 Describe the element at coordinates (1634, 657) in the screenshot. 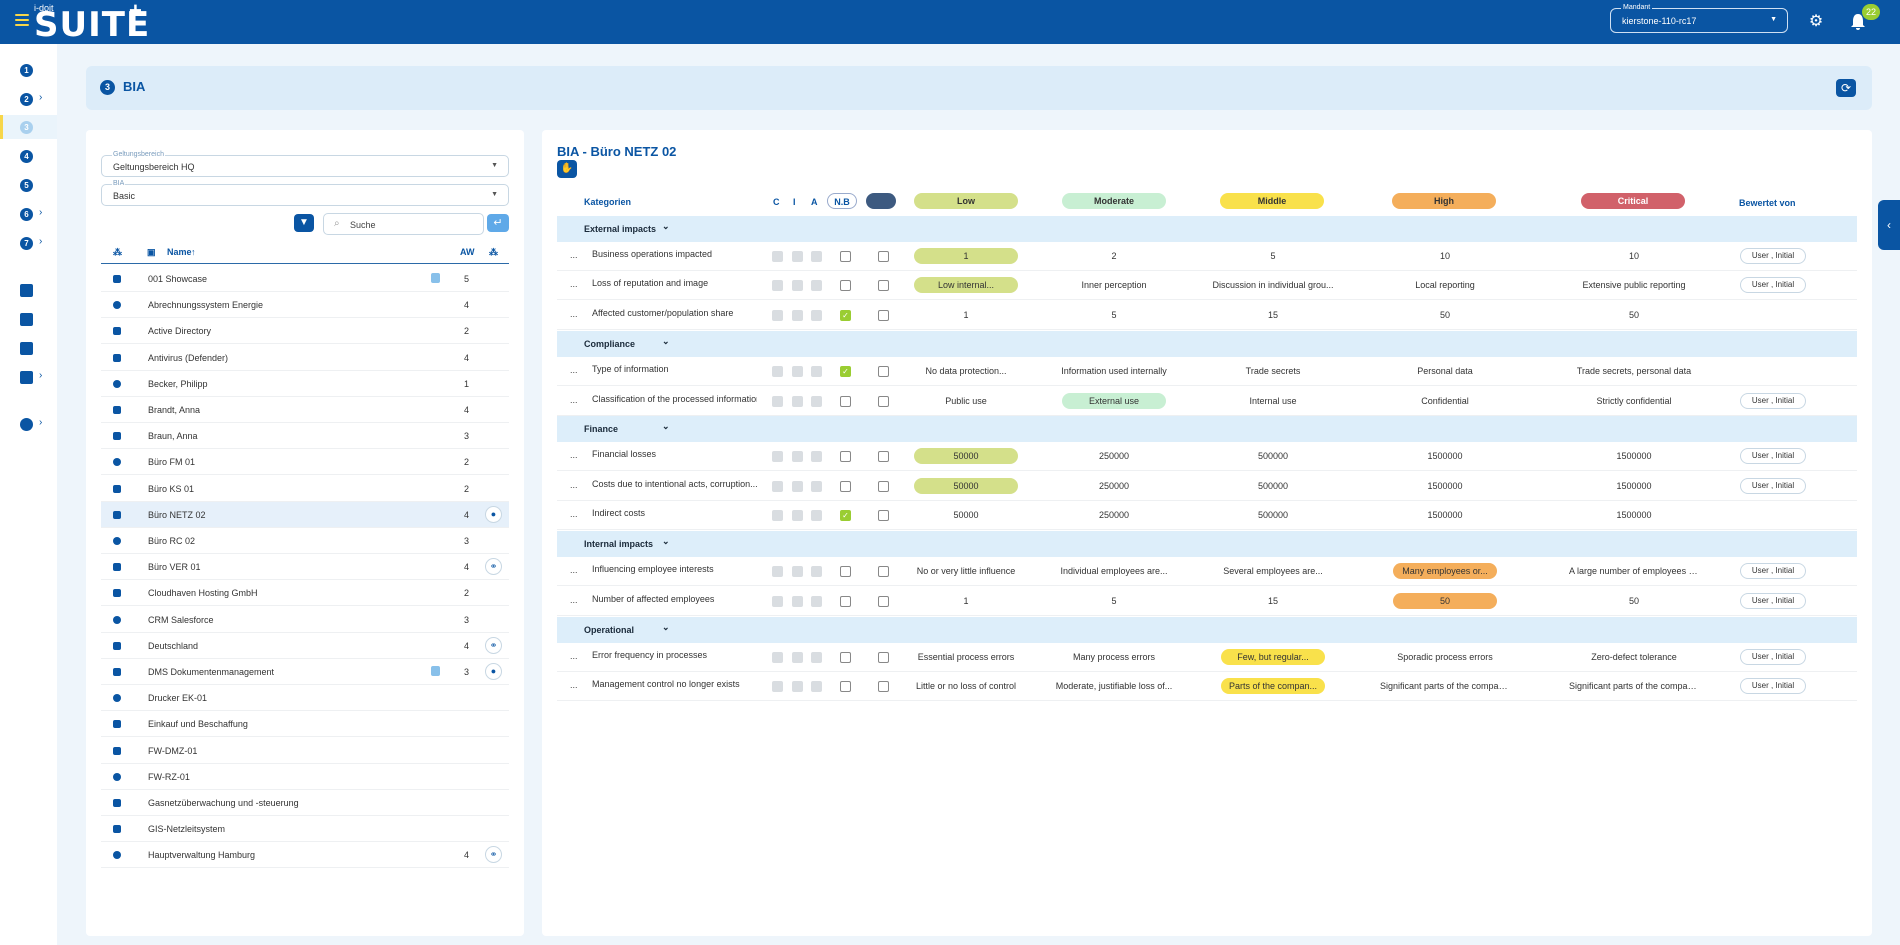

I see `level-cell-critical: Zero-defect tolerance` at that location.